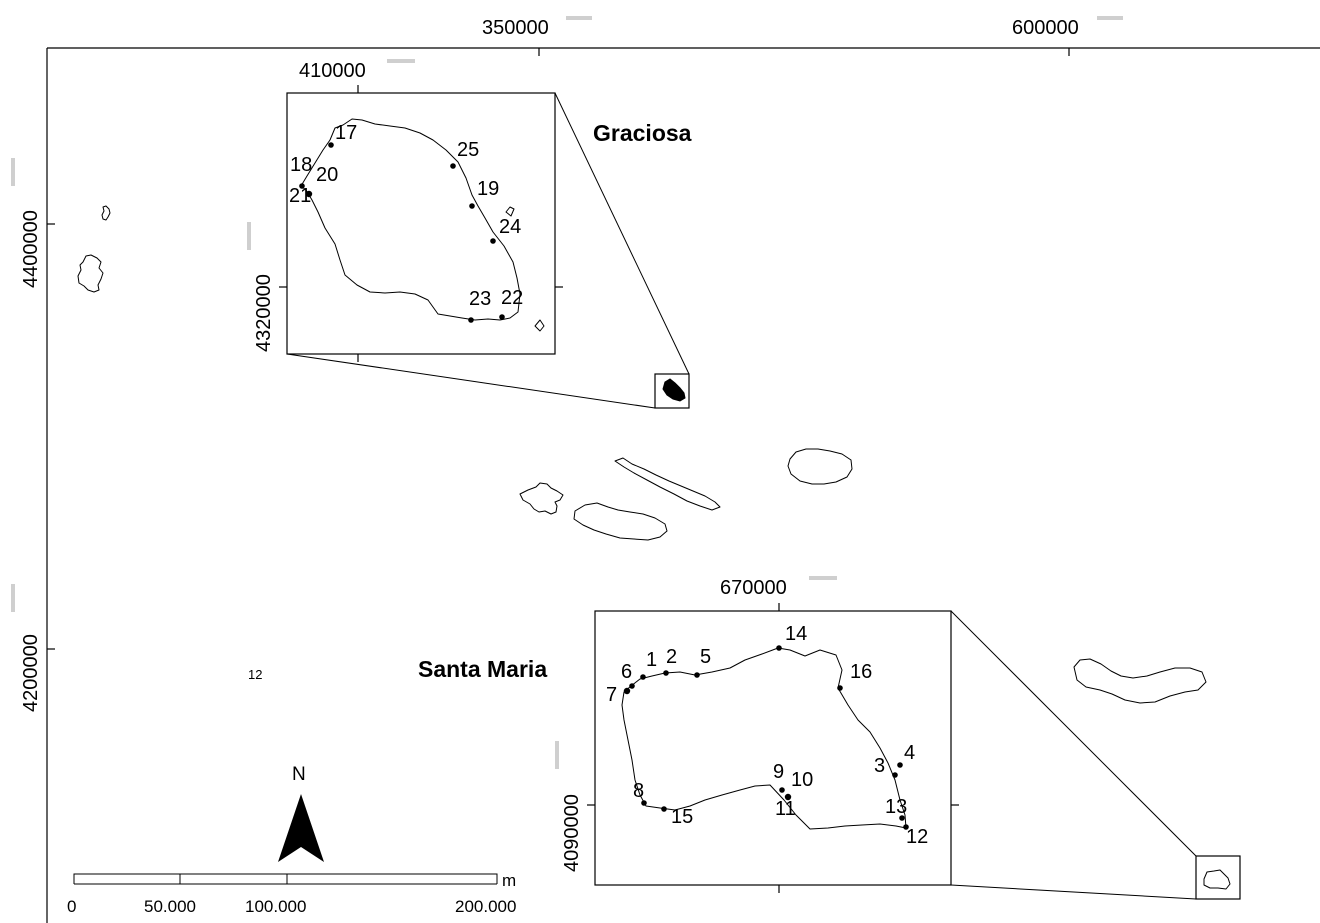 This screenshot has width=1320, height=923. I want to click on island-flores, so click(90, 273).